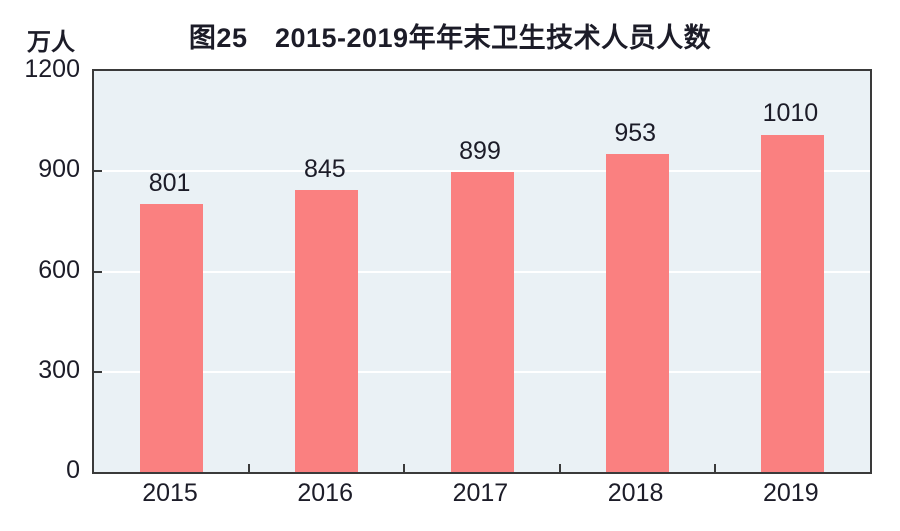 This screenshot has height=531, width=900. What do you see at coordinates (325, 493) in the screenshot?
I see `x-axis-label-2016: 2016` at bounding box center [325, 493].